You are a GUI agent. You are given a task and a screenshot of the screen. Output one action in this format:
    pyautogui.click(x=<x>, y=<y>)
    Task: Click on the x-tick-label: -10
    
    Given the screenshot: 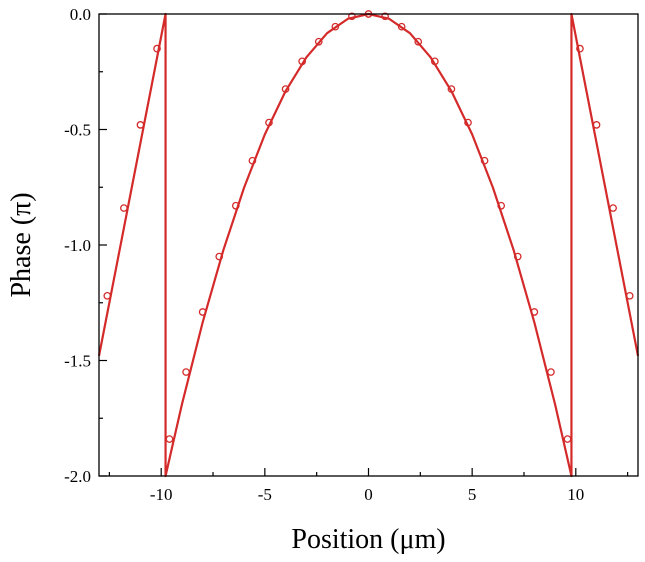 What is the action you would take?
    pyautogui.click(x=161, y=494)
    